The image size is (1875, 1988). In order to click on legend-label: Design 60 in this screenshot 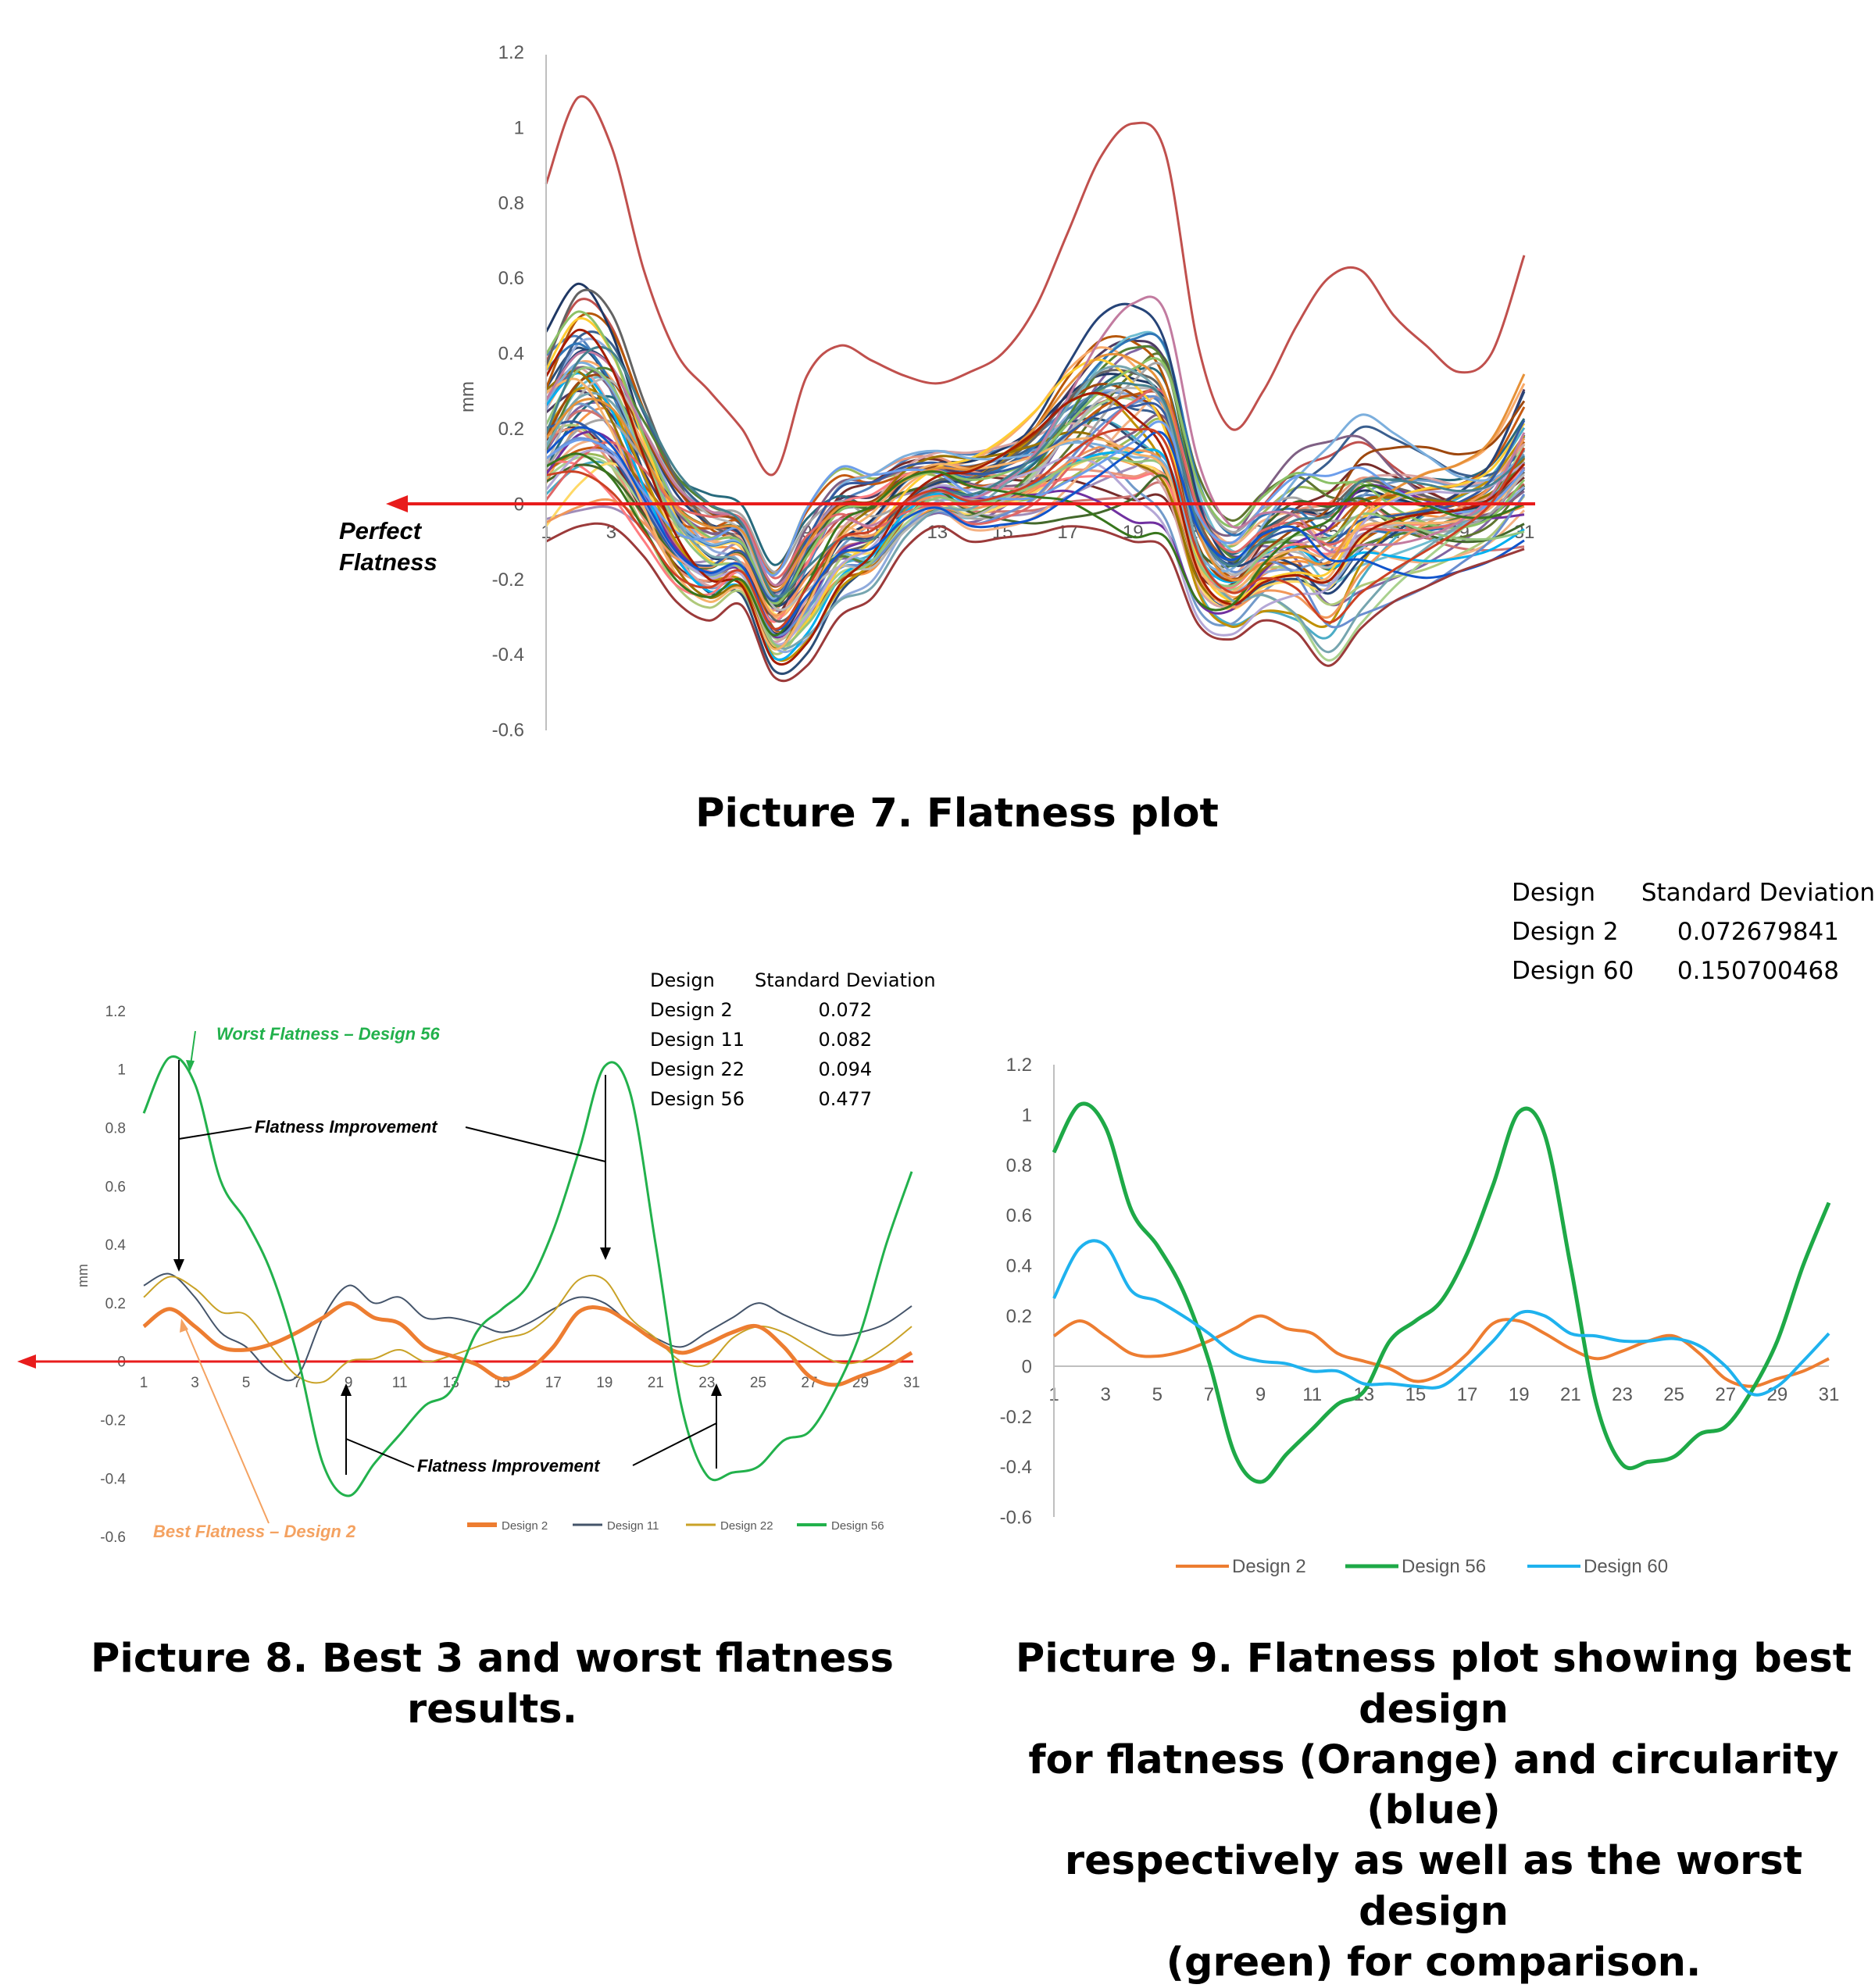, I will do `click(1626, 1567)`.